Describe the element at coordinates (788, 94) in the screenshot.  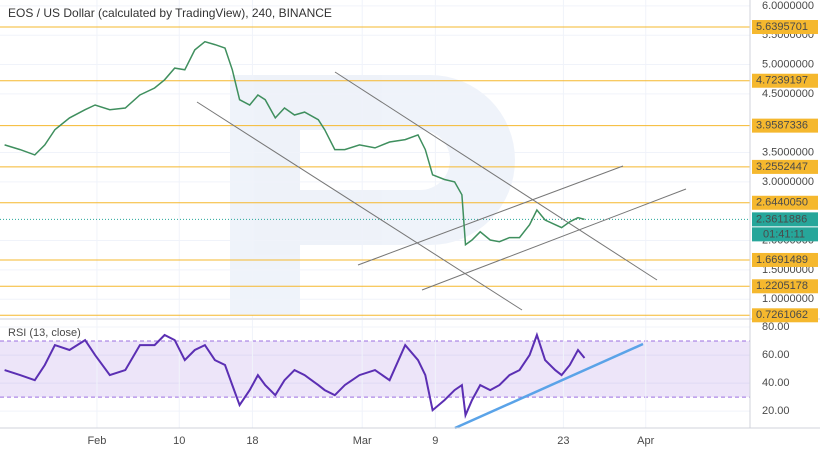
I see `y-tick-label: 4.5000000` at that location.